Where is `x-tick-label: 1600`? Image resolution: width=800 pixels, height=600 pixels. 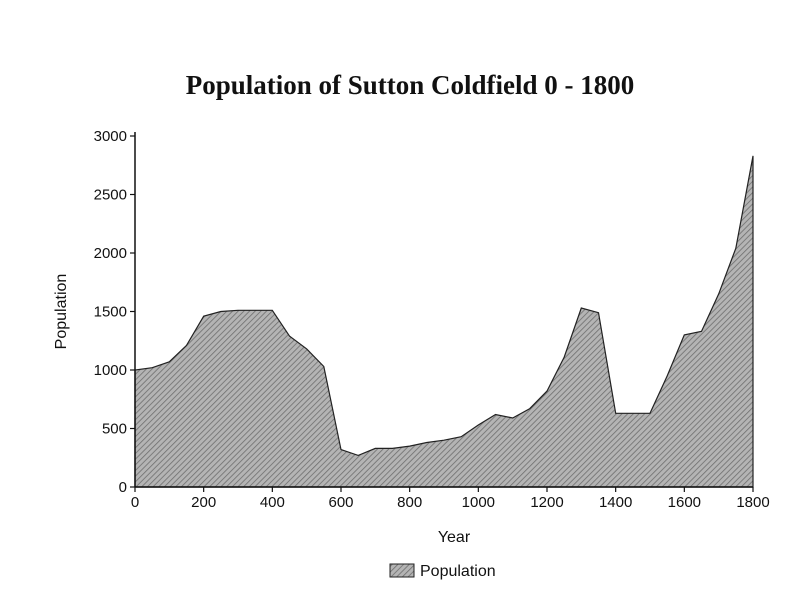 x-tick-label: 1600 is located at coordinates (684, 502).